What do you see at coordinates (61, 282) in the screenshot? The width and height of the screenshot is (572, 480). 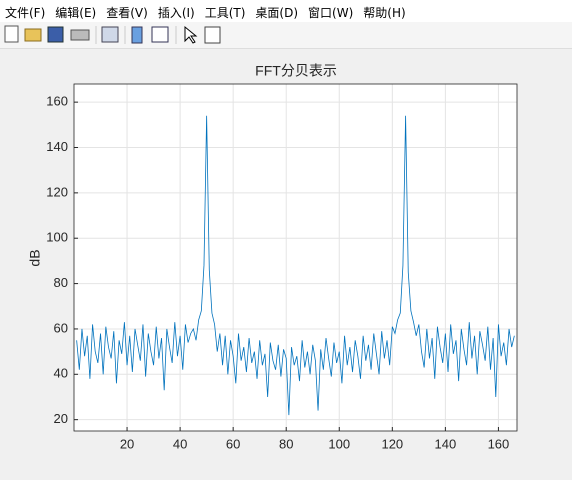 I see `y-tick-label: 80` at bounding box center [61, 282].